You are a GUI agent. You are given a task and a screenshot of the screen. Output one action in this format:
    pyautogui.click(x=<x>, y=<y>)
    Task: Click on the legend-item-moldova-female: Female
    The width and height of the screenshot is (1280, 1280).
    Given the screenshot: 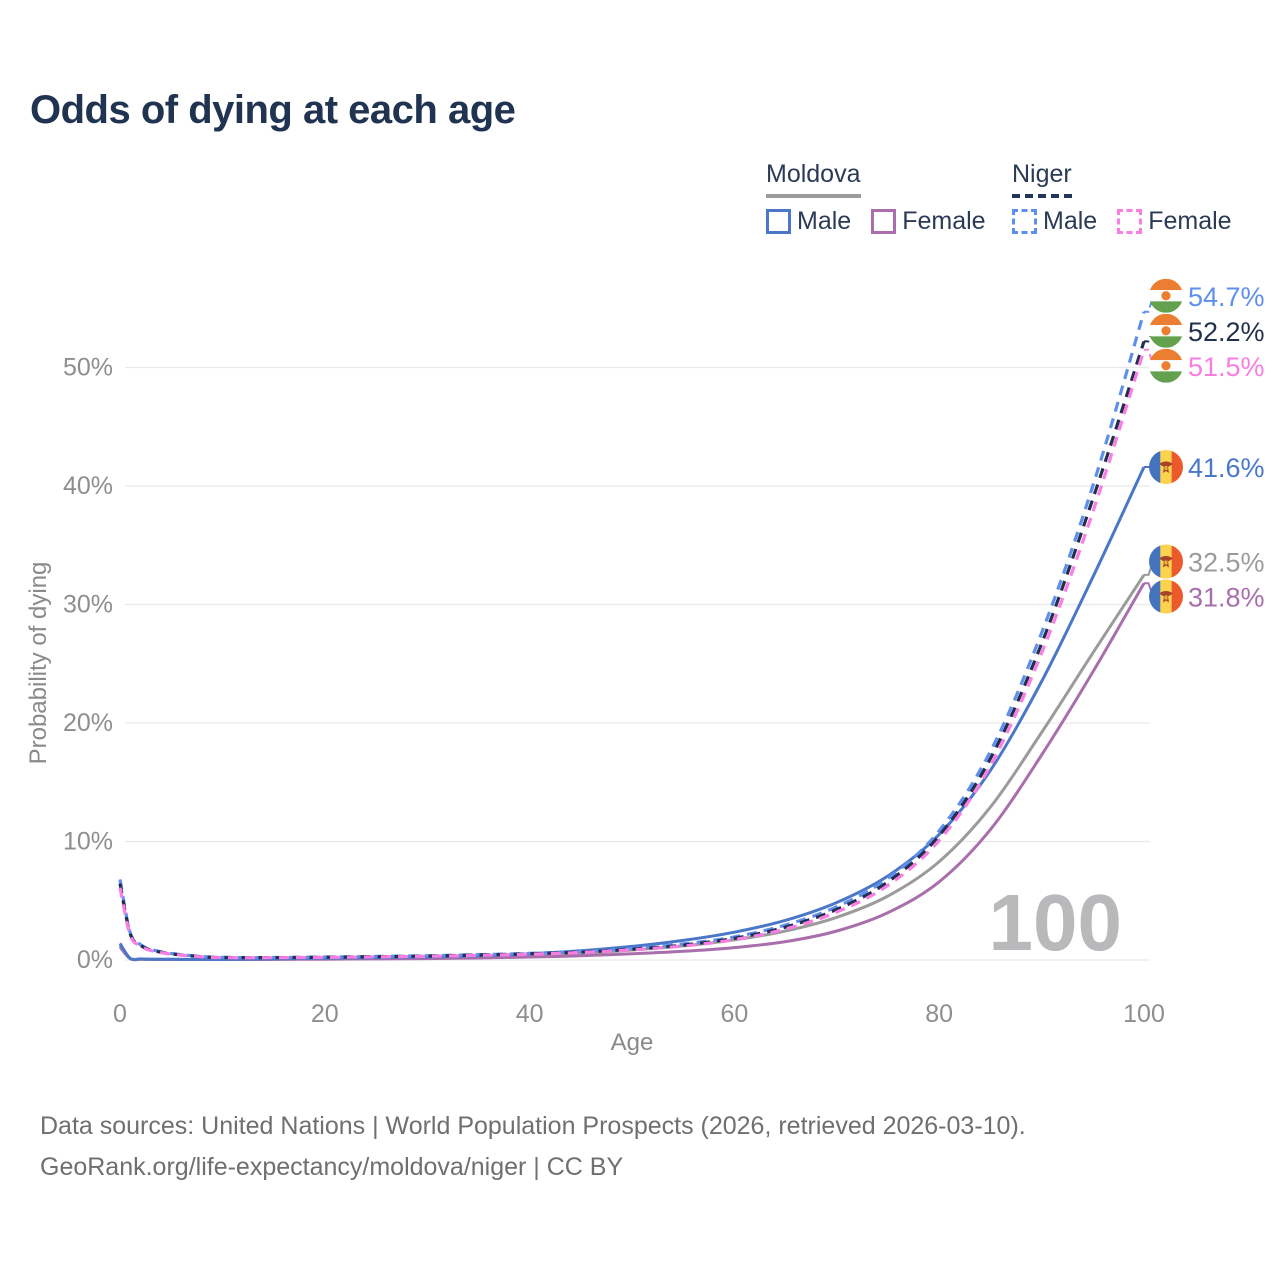 What is the action you would take?
    pyautogui.click(x=928, y=221)
    